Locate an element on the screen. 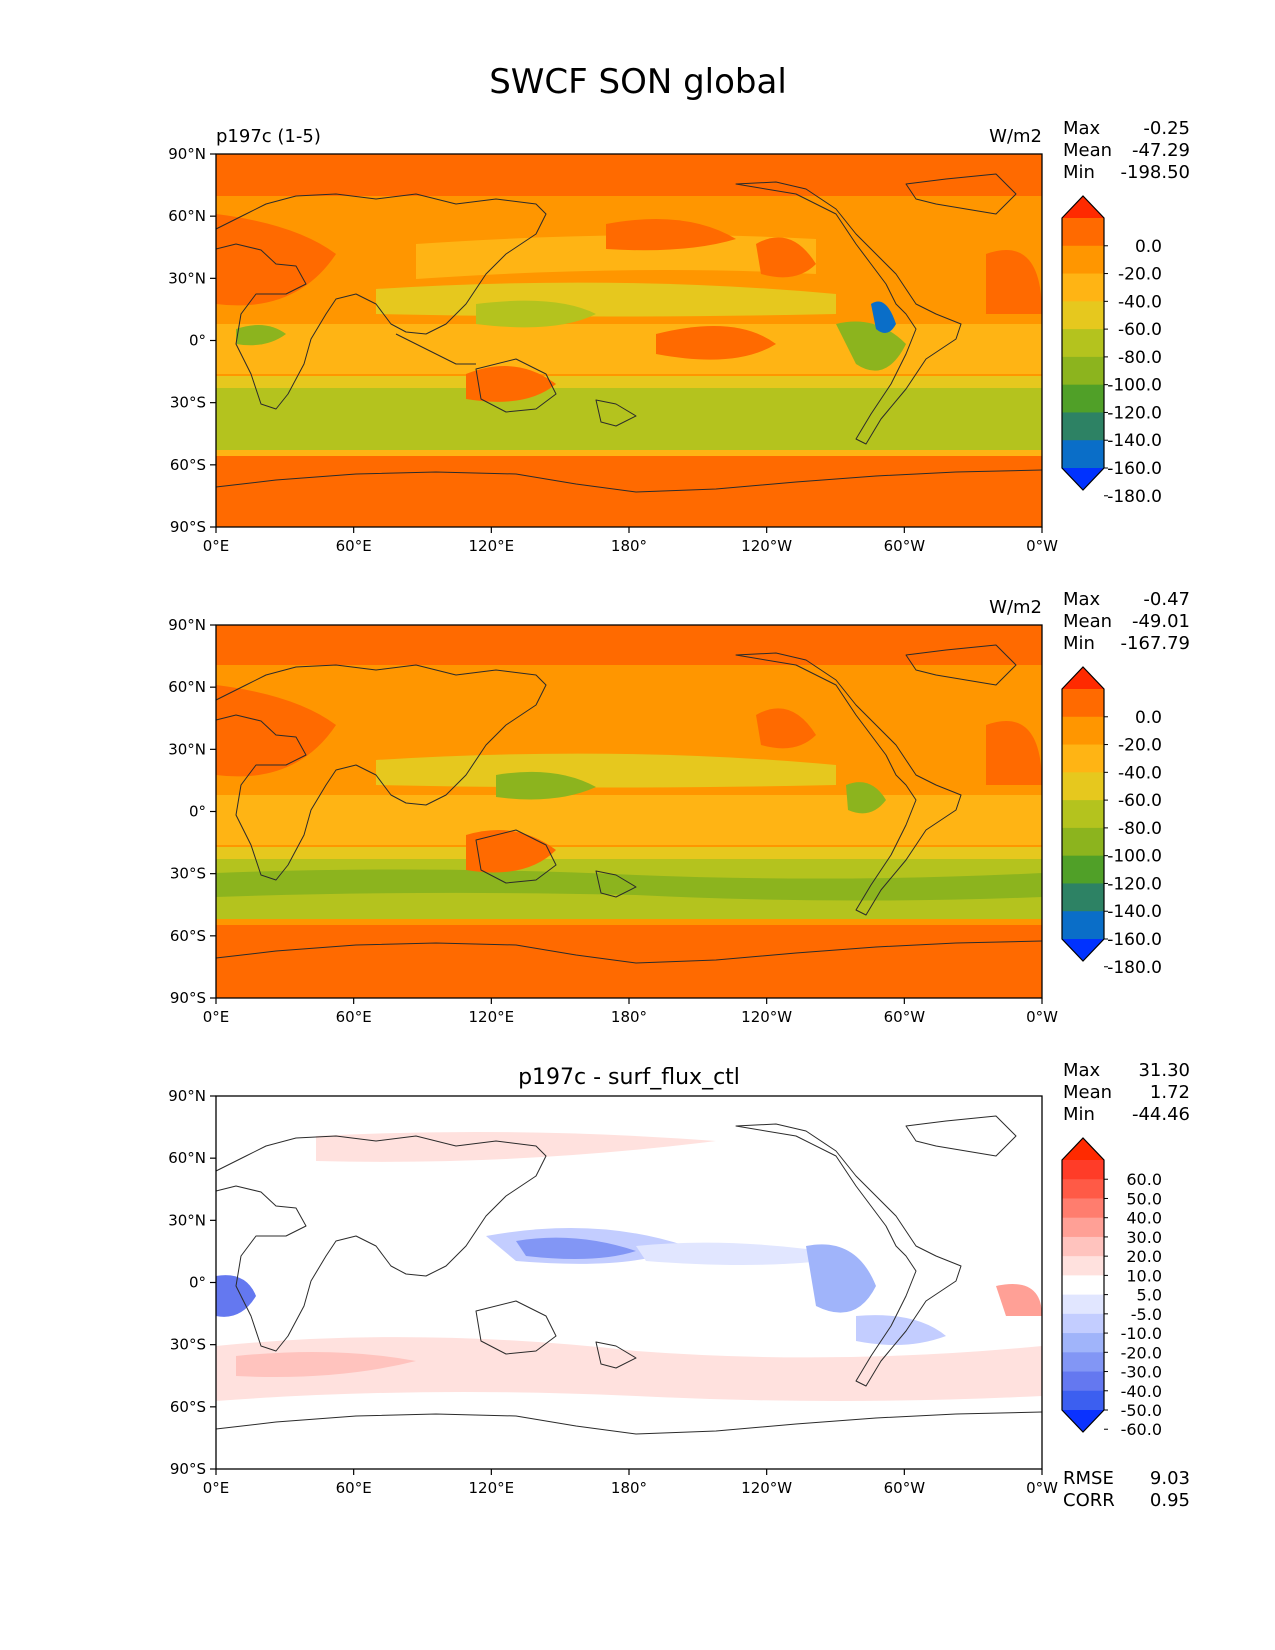  stat-value-min: -44.46 is located at coordinates (1161, 1114).